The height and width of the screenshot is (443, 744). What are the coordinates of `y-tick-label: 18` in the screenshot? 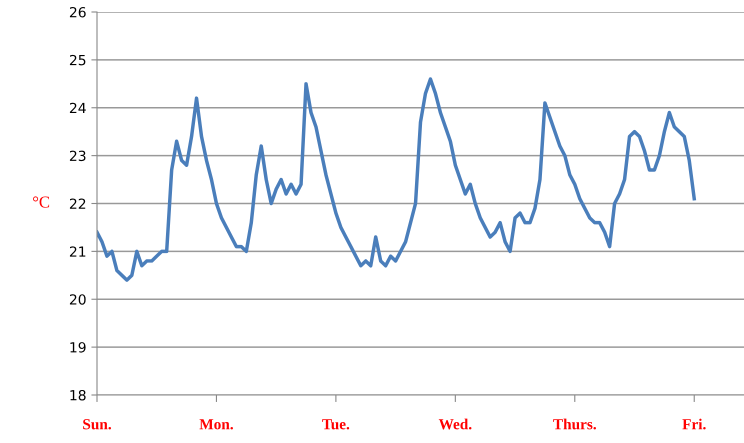 It's located at (78, 395).